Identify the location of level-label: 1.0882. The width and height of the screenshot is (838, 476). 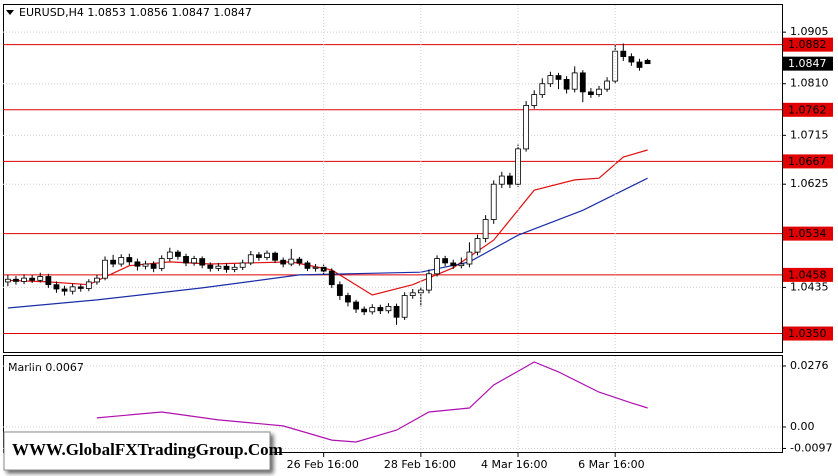
(807, 44).